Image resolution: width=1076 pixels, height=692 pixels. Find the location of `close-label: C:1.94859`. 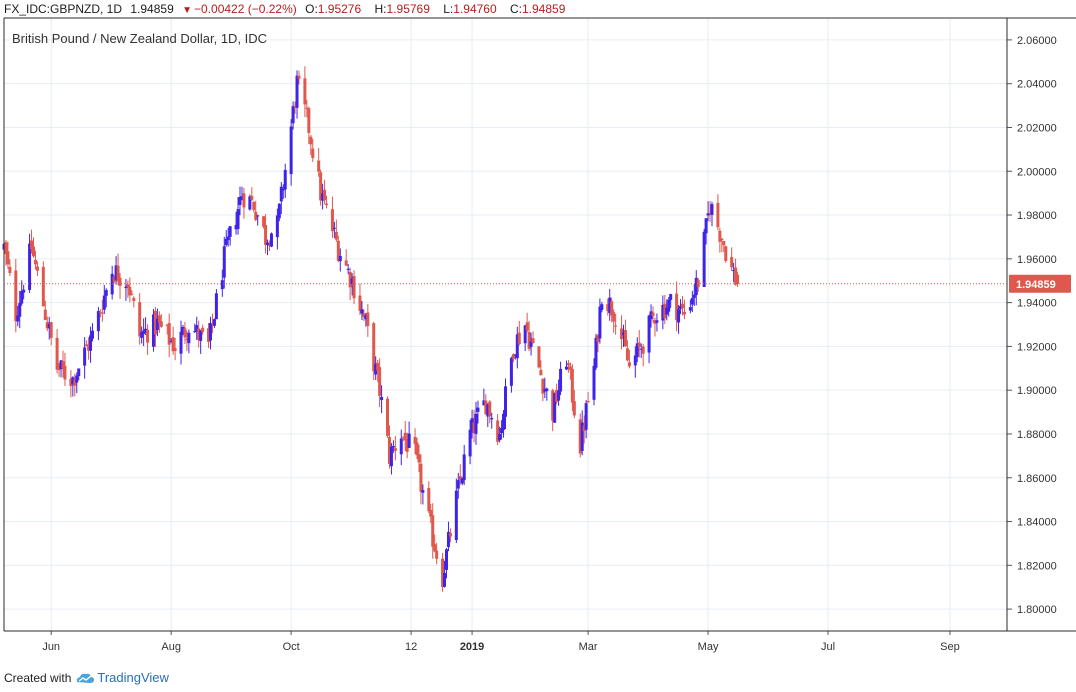

close-label: C:1.94859 is located at coordinates (538, 9).